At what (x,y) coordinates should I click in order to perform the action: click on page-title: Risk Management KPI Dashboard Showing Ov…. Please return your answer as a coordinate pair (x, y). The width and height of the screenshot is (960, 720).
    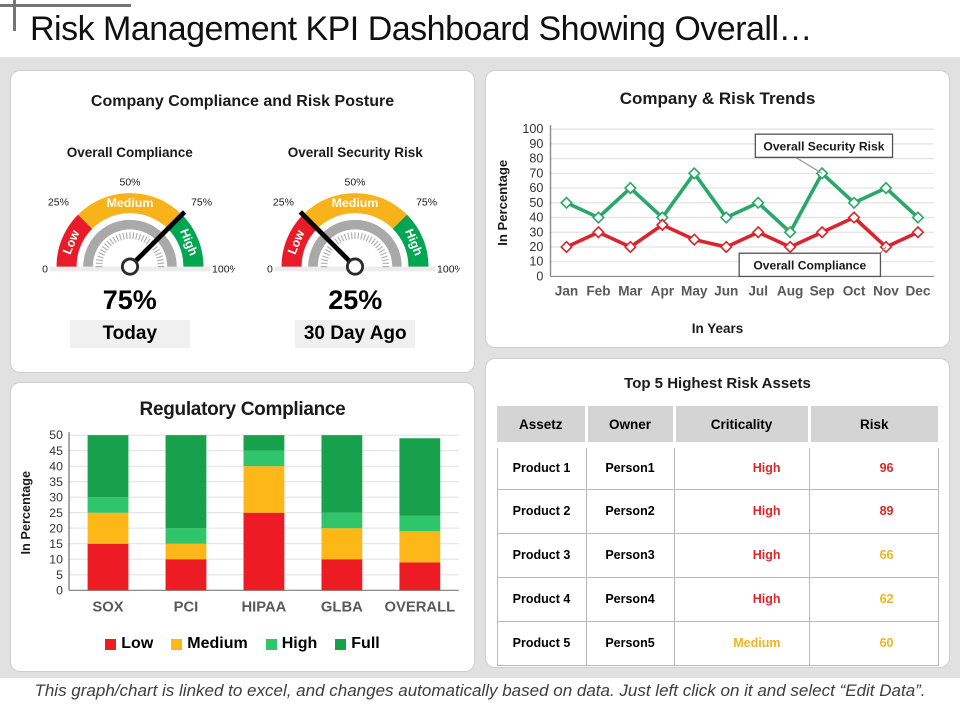
    Looking at the image, I should click on (421, 29).